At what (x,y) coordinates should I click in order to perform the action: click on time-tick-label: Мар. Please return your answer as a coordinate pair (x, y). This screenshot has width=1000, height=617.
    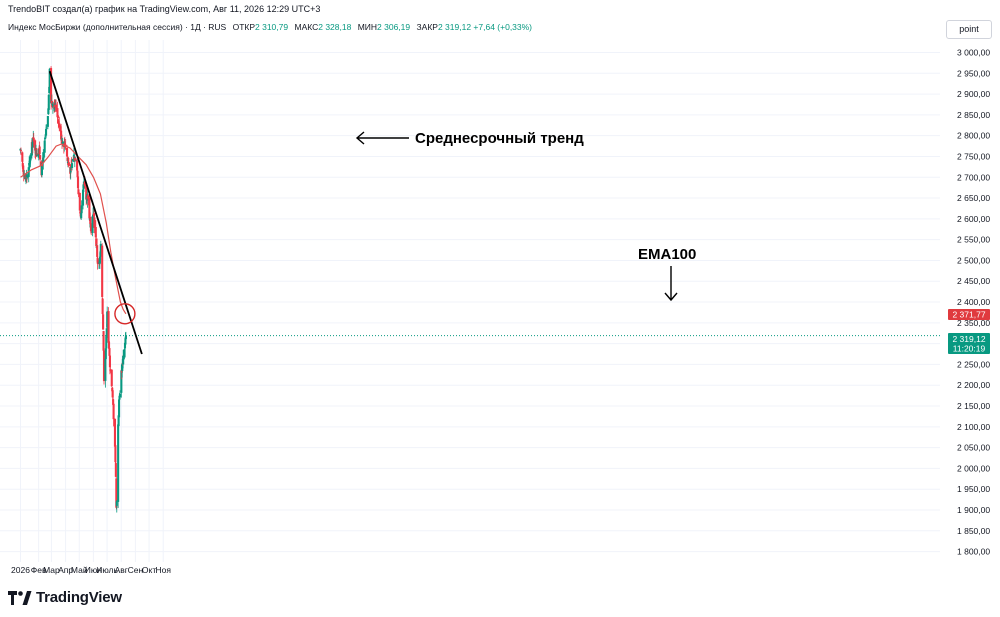
    Looking at the image, I should click on (51, 570).